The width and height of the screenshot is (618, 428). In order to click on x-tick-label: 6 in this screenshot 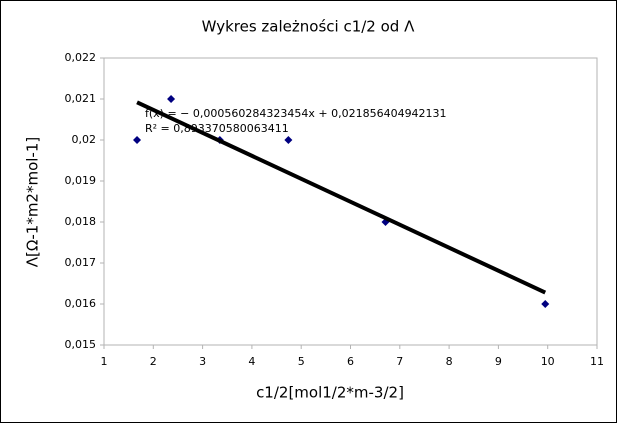, I will do `click(350, 361)`.